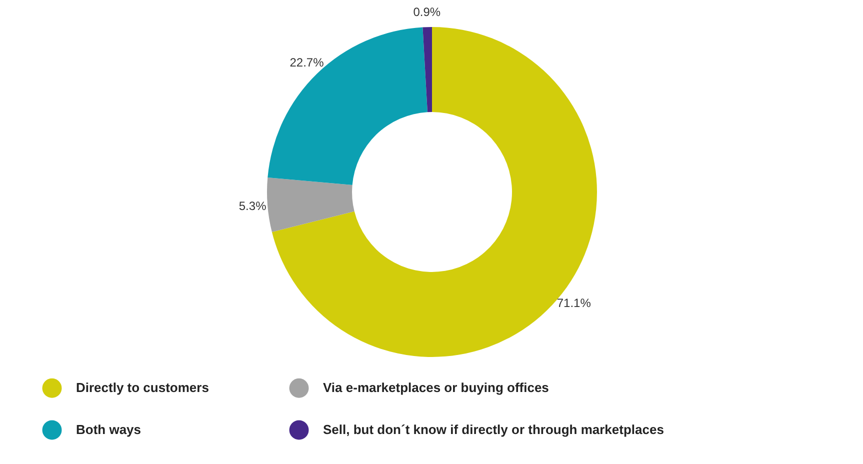  What do you see at coordinates (493, 429) in the screenshot?
I see `legend-label: Sell, but don´t know if directly or through marketplaces` at bounding box center [493, 429].